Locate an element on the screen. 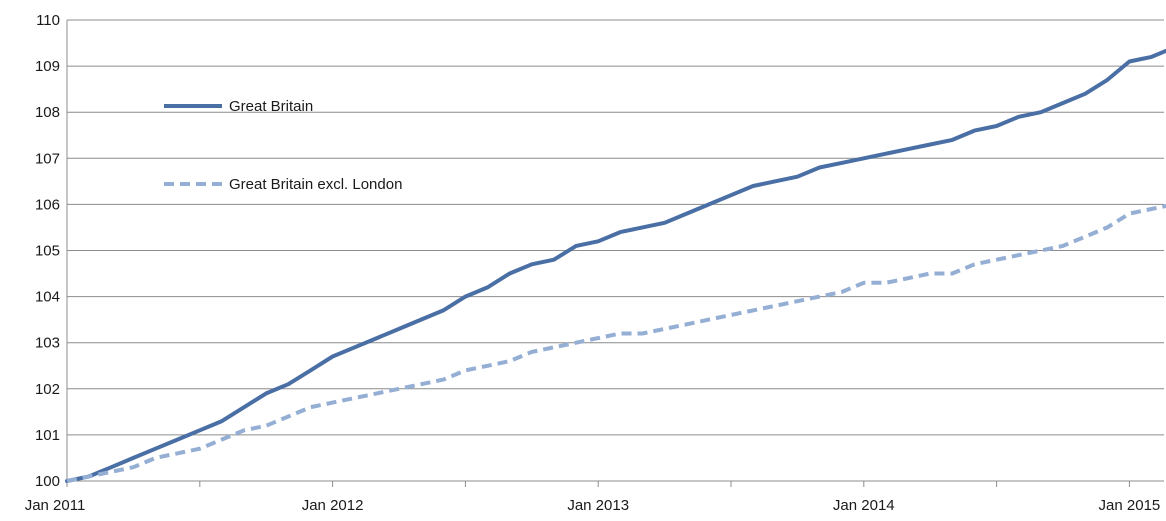 The width and height of the screenshot is (1166, 521). y-tick-109: 109 is located at coordinates (47, 66).